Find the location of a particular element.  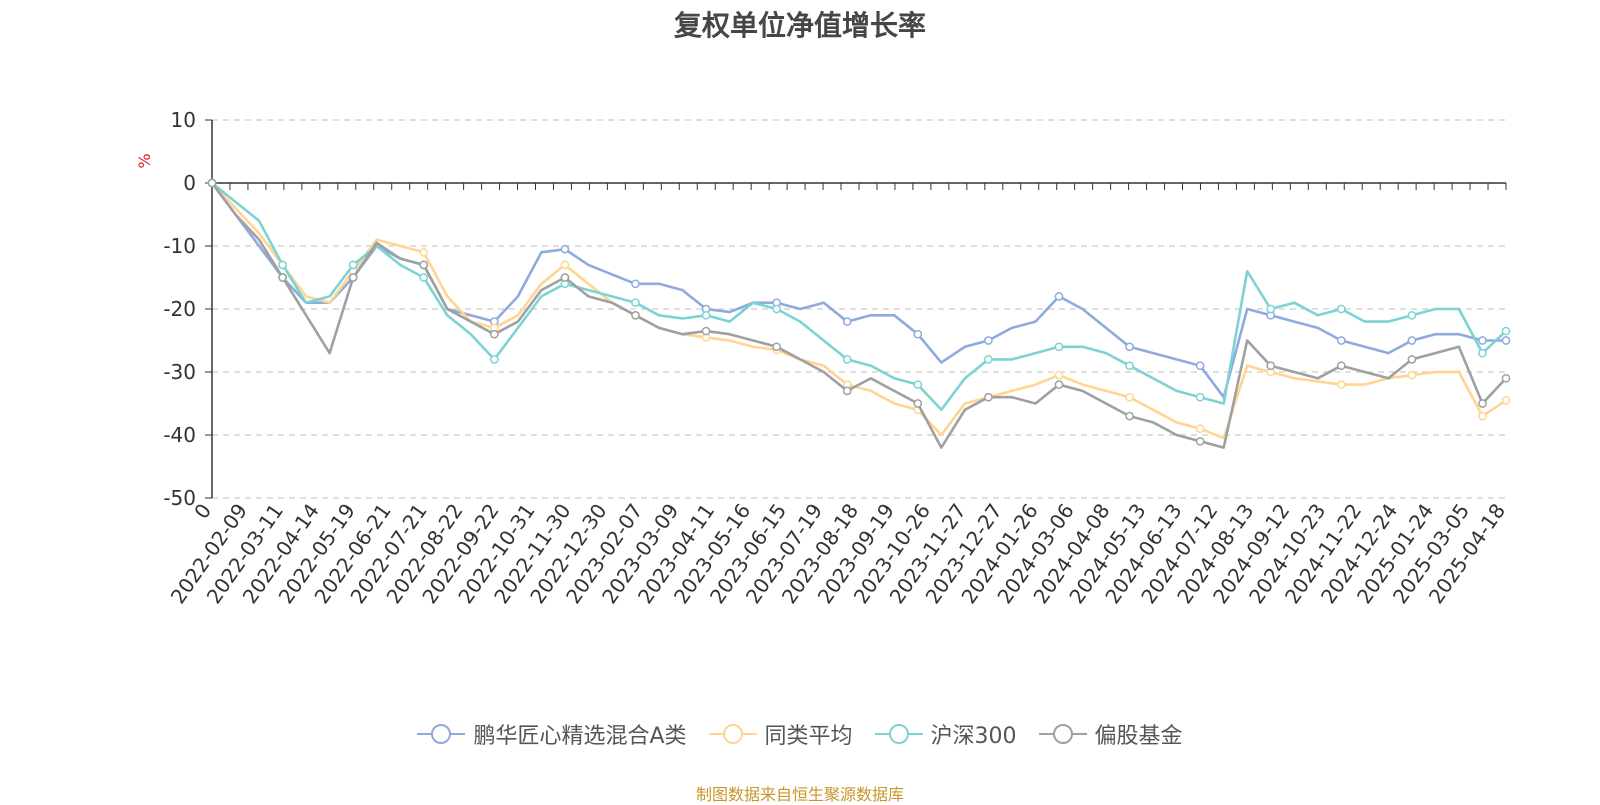

x-tick-label: 0 is located at coordinates (202, 511).